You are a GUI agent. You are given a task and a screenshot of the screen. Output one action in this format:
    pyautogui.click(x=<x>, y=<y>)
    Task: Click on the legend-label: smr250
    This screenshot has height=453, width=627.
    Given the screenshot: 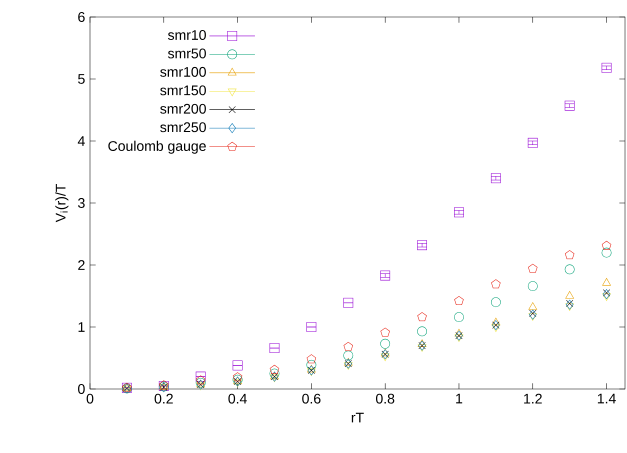 What is the action you would take?
    pyautogui.click(x=183, y=127)
    